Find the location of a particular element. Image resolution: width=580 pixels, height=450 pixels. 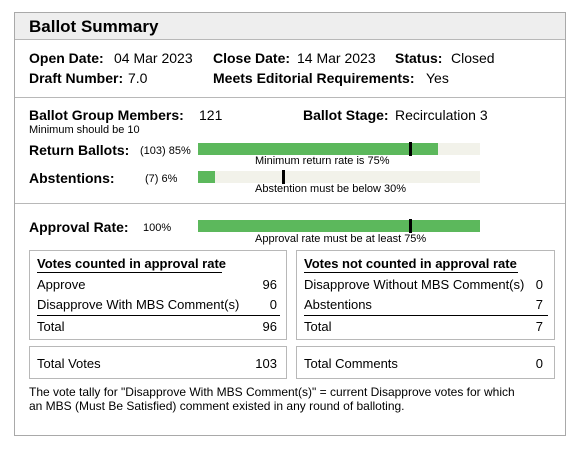

total-votes-value: 103 is located at coordinates (266, 363).